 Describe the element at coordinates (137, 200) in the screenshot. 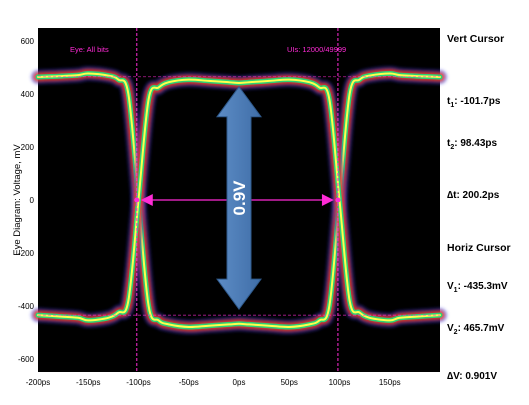

I see `crossing-point-left` at that location.